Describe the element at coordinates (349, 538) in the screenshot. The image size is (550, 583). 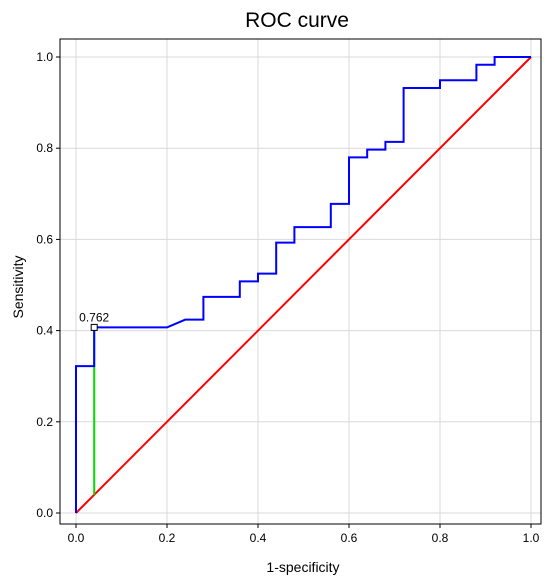
I see `x-tick-label: 0.6` at that location.